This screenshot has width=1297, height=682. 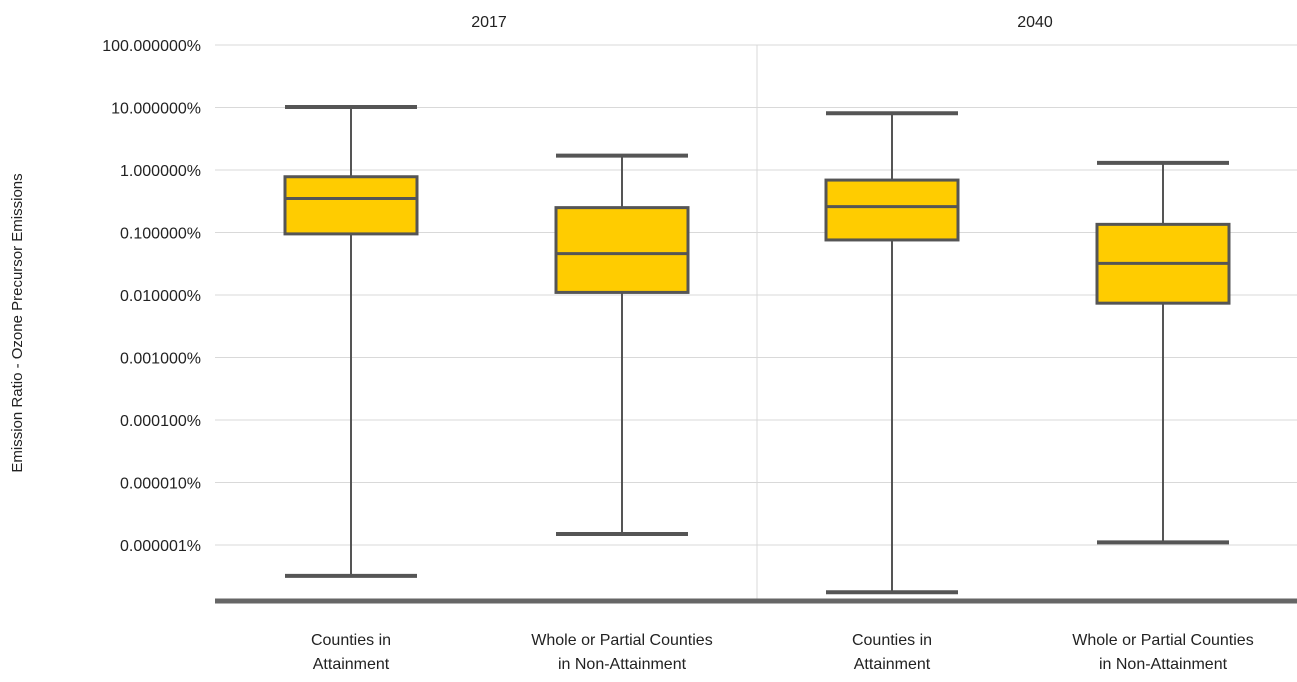 What do you see at coordinates (160, 484) in the screenshot?
I see `y-tick-label: 0.000010%` at bounding box center [160, 484].